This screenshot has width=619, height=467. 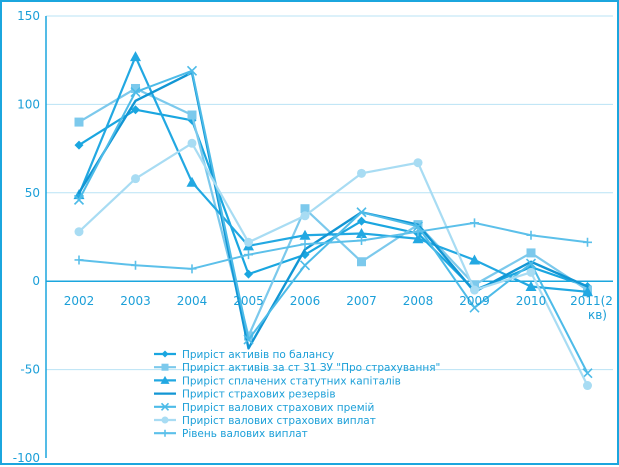 I want to click on y-tick-label: 50, so click(x=32, y=193).